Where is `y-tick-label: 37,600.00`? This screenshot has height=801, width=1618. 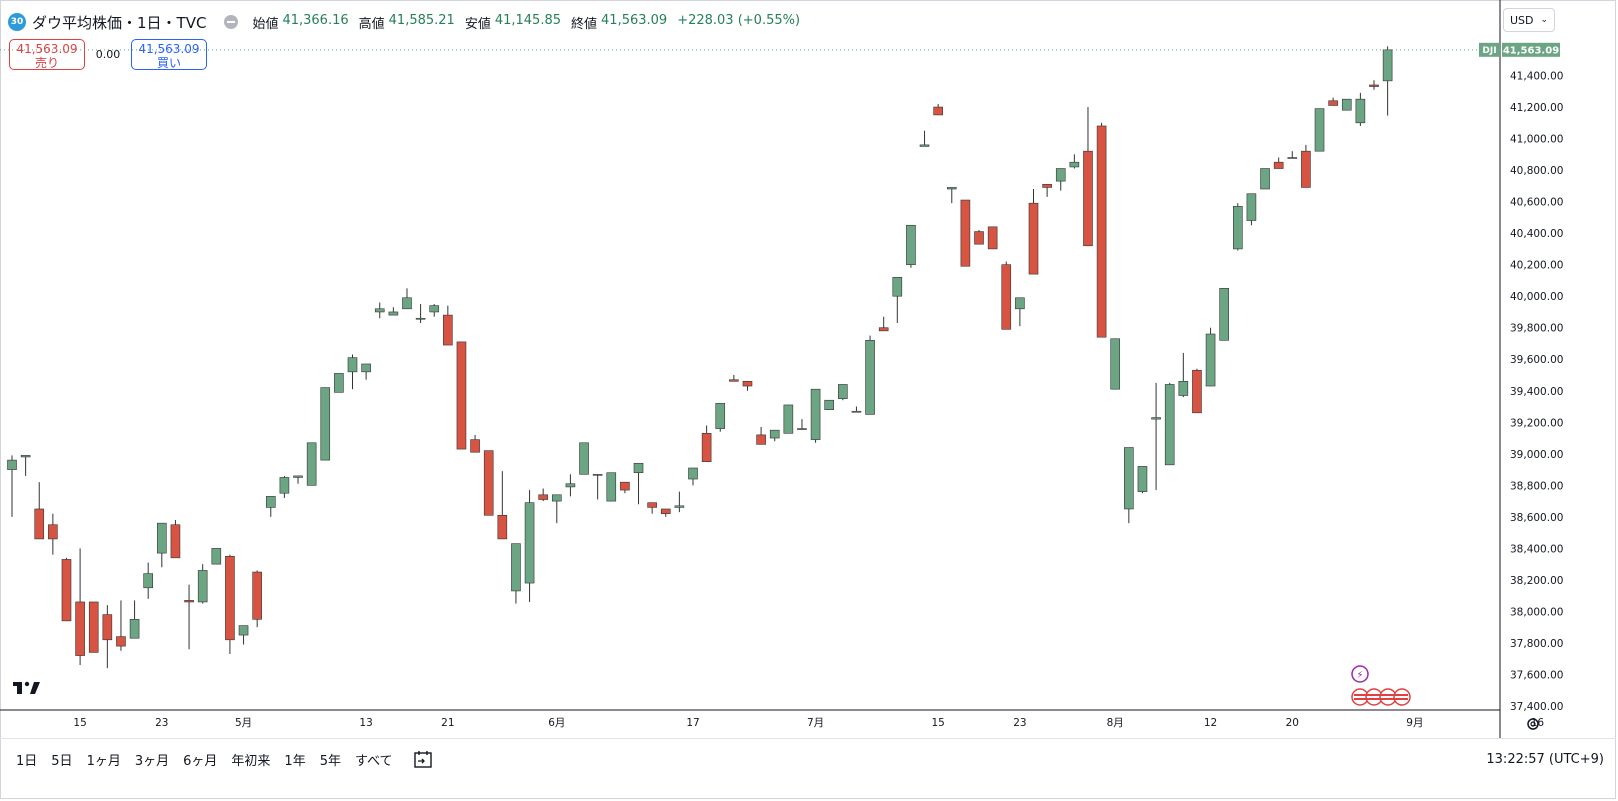
y-tick-label: 37,600.00 is located at coordinates (1536, 675).